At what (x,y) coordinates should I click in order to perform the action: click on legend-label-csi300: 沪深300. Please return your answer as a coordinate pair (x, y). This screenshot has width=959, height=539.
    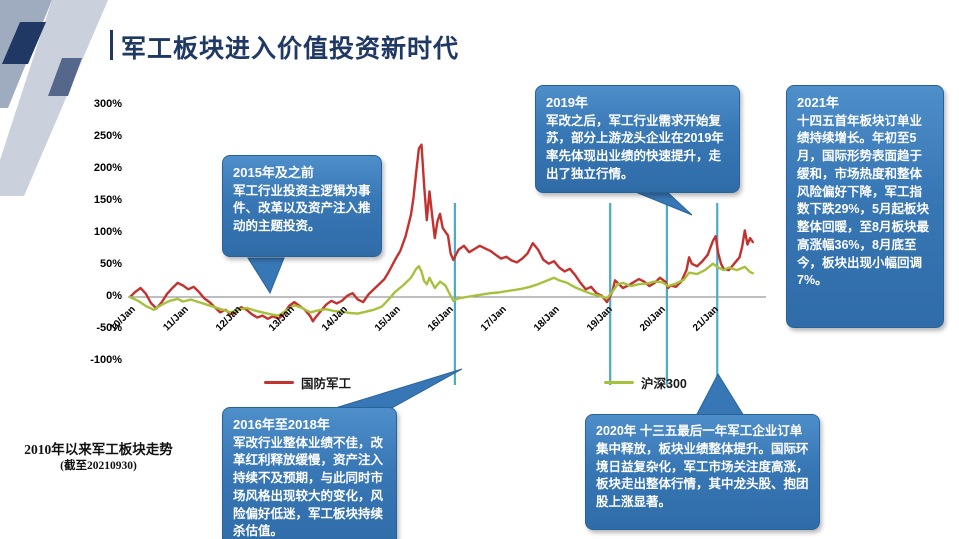
    Looking at the image, I should click on (664, 384).